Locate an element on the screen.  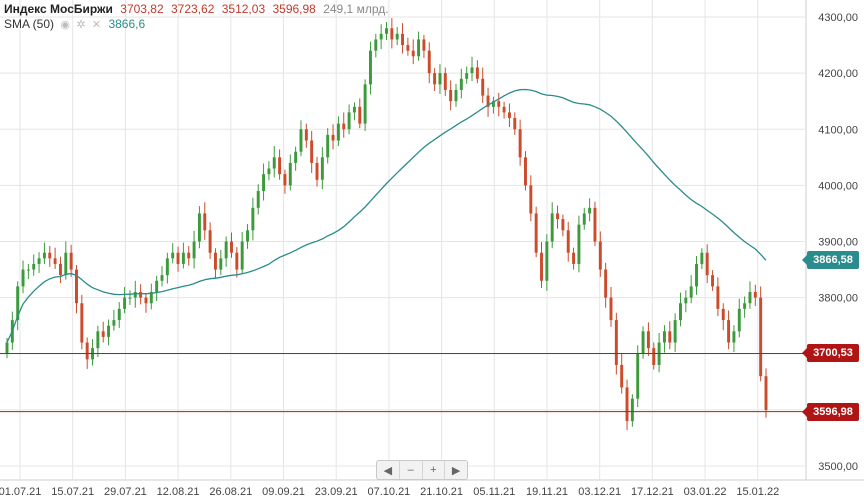
x-tick-label: 29.07.21 is located at coordinates (125, 492).